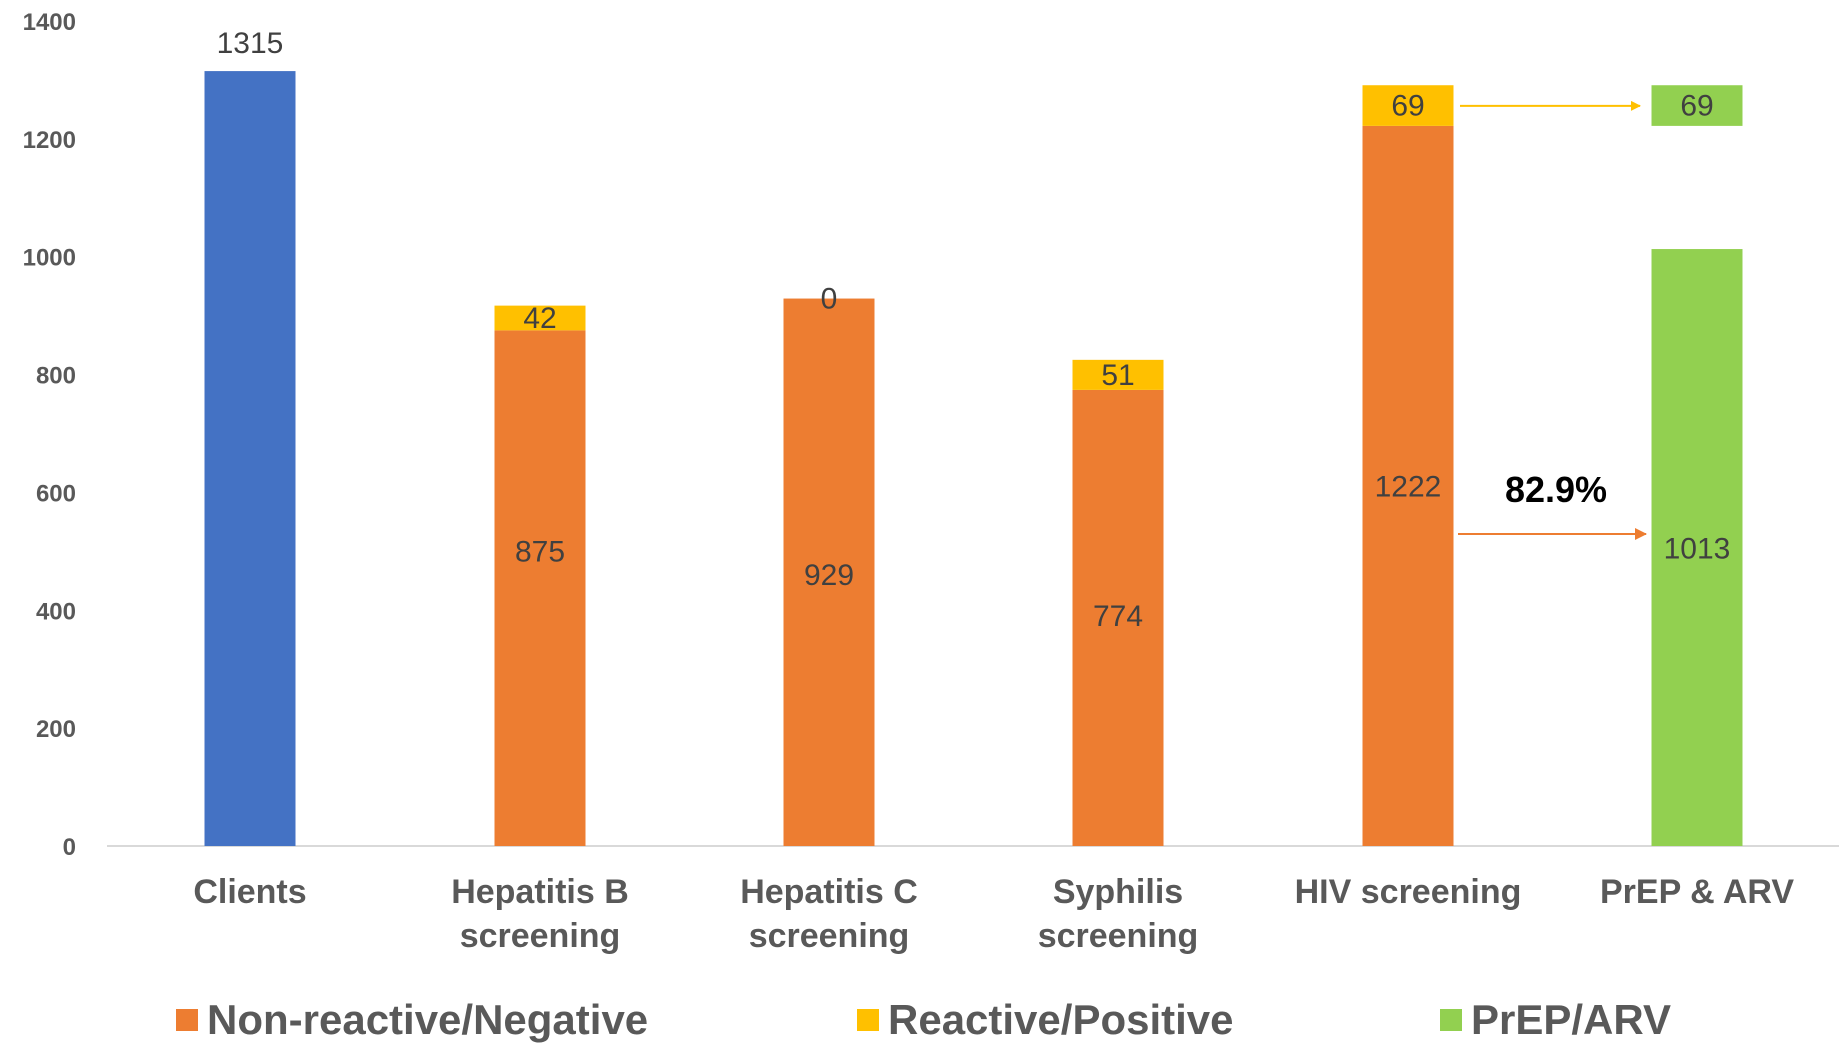 Image resolution: width=1839 pixels, height=1044 pixels. What do you see at coordinates (56, 493) in the screenshot?
I see `y-tick-label: 600` at bounding box center [56, 493].